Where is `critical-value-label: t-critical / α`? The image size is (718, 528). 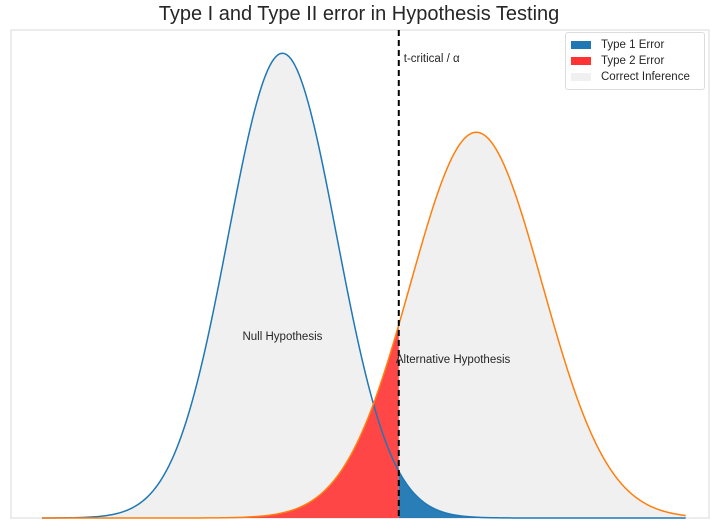 critical-value-label: t-critical / α is located at coordinates (431, 59).